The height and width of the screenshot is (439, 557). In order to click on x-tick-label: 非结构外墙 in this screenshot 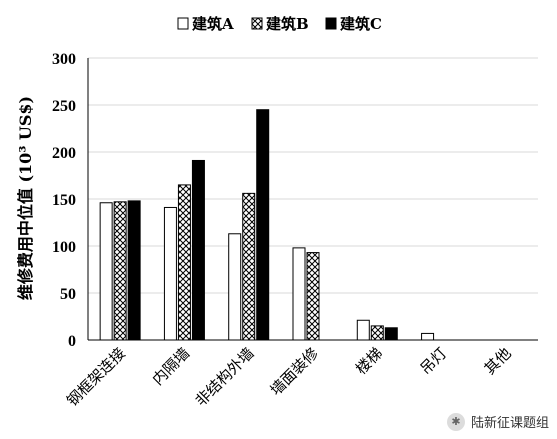, I will do `click(225, 377)`.